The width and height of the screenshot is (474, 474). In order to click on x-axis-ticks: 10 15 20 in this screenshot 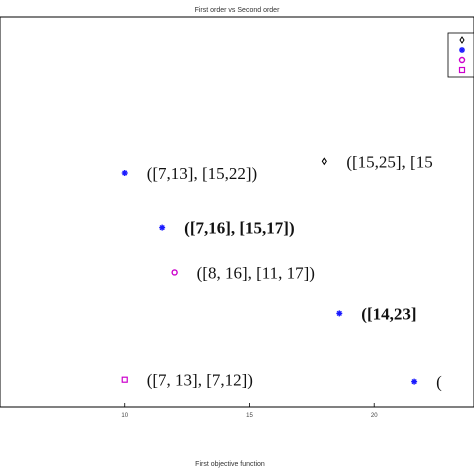, I will do `click(249, 411)`.